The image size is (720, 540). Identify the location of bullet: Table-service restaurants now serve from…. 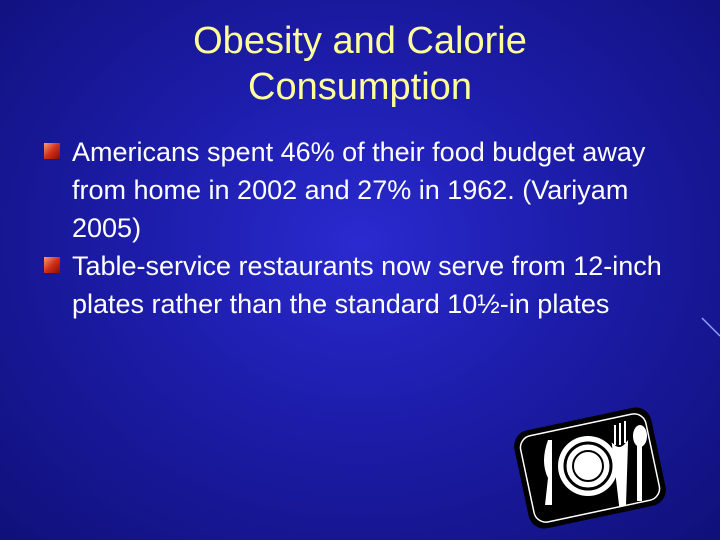
(369, 285).